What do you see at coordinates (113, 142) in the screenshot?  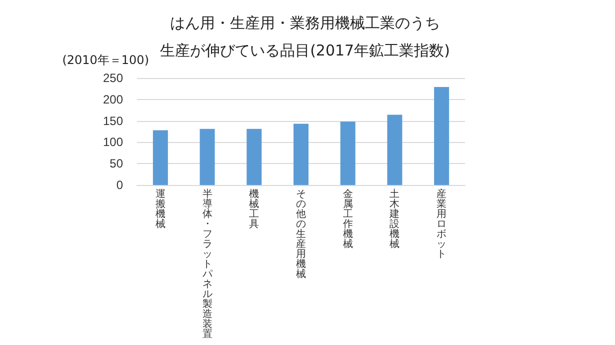 I see `y-tick-label: 100` at bounding box center [113, 142].